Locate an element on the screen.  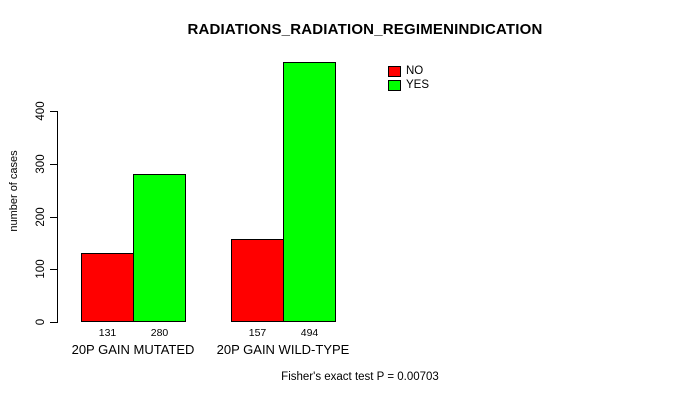
legend-item-no: NO is located at coordinates (408, 71).